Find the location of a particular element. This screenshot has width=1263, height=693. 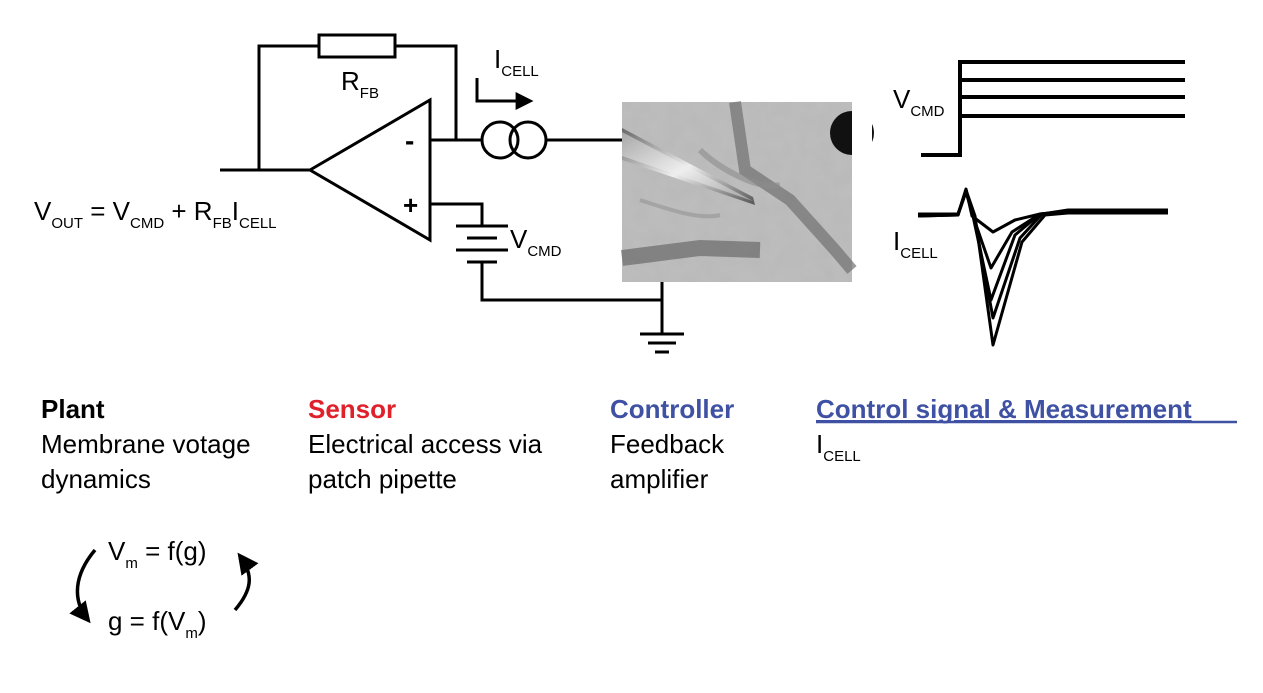

sensor-line-2: patch pipette is located at coordinates (382, 479).